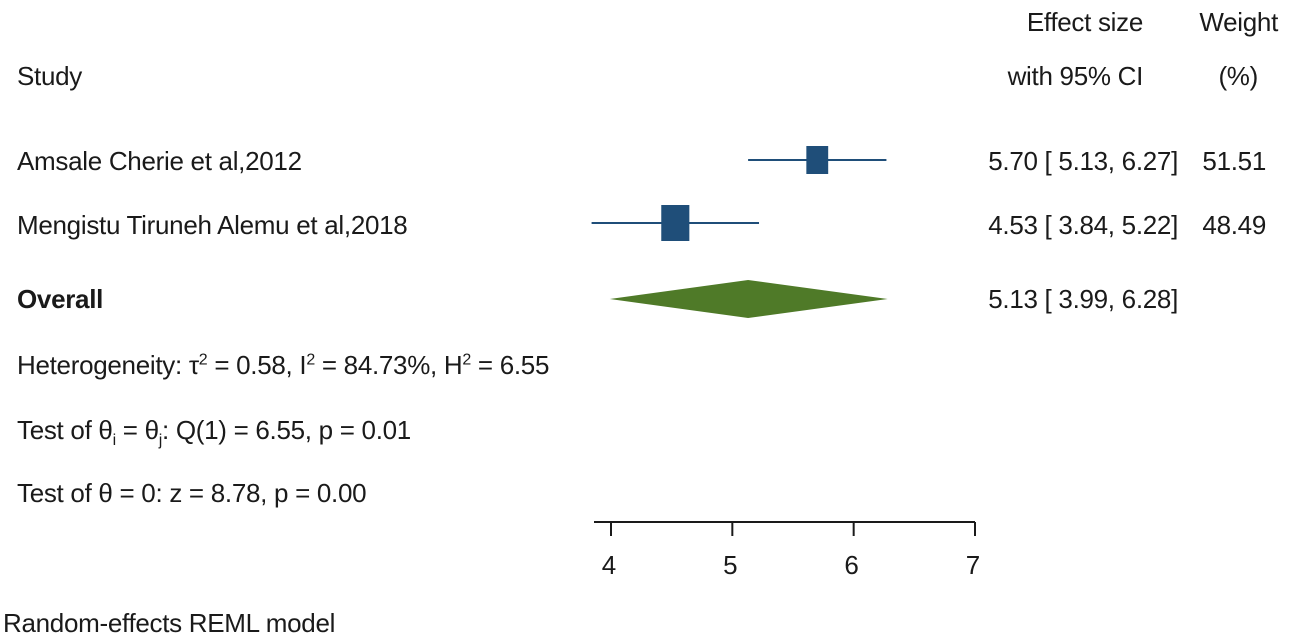 This screenshot has height=642, width=1299. I want to click on x-tick-label-5: 5, so click(730, 565).